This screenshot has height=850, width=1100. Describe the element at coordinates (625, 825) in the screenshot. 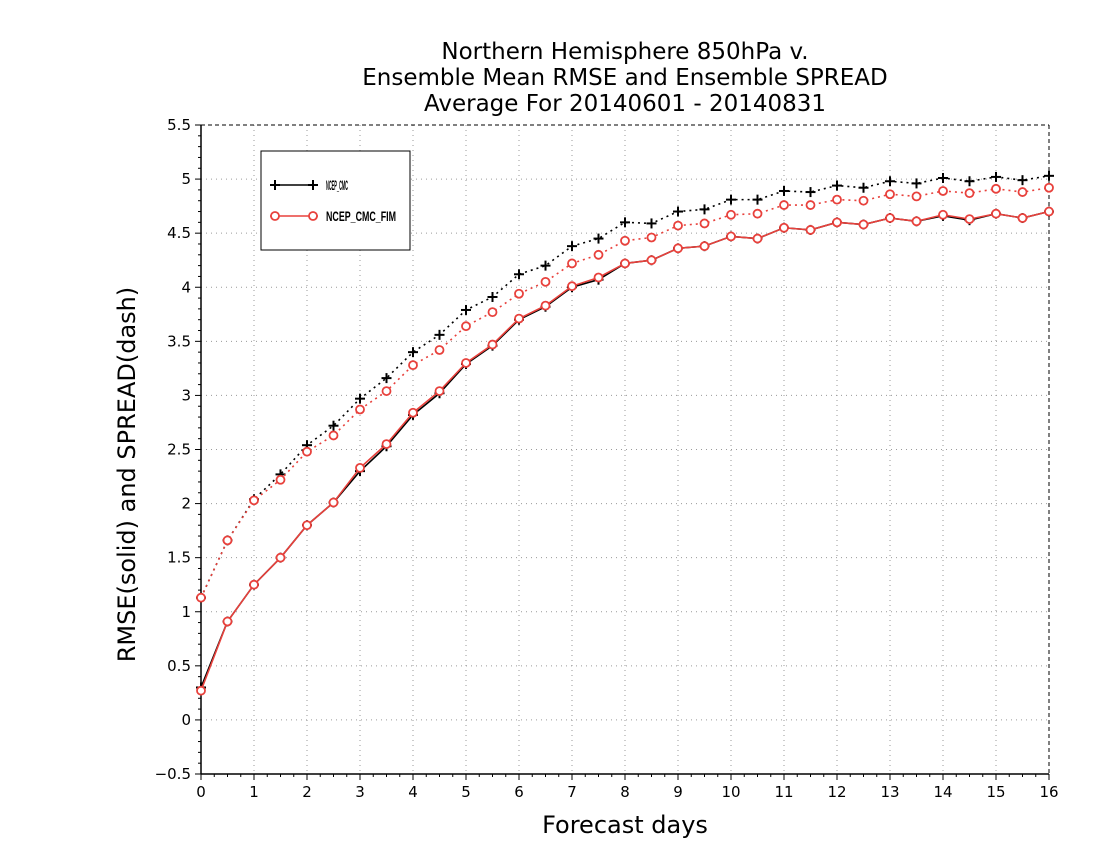

I see `x-axis-title: Forecast days` at that location.